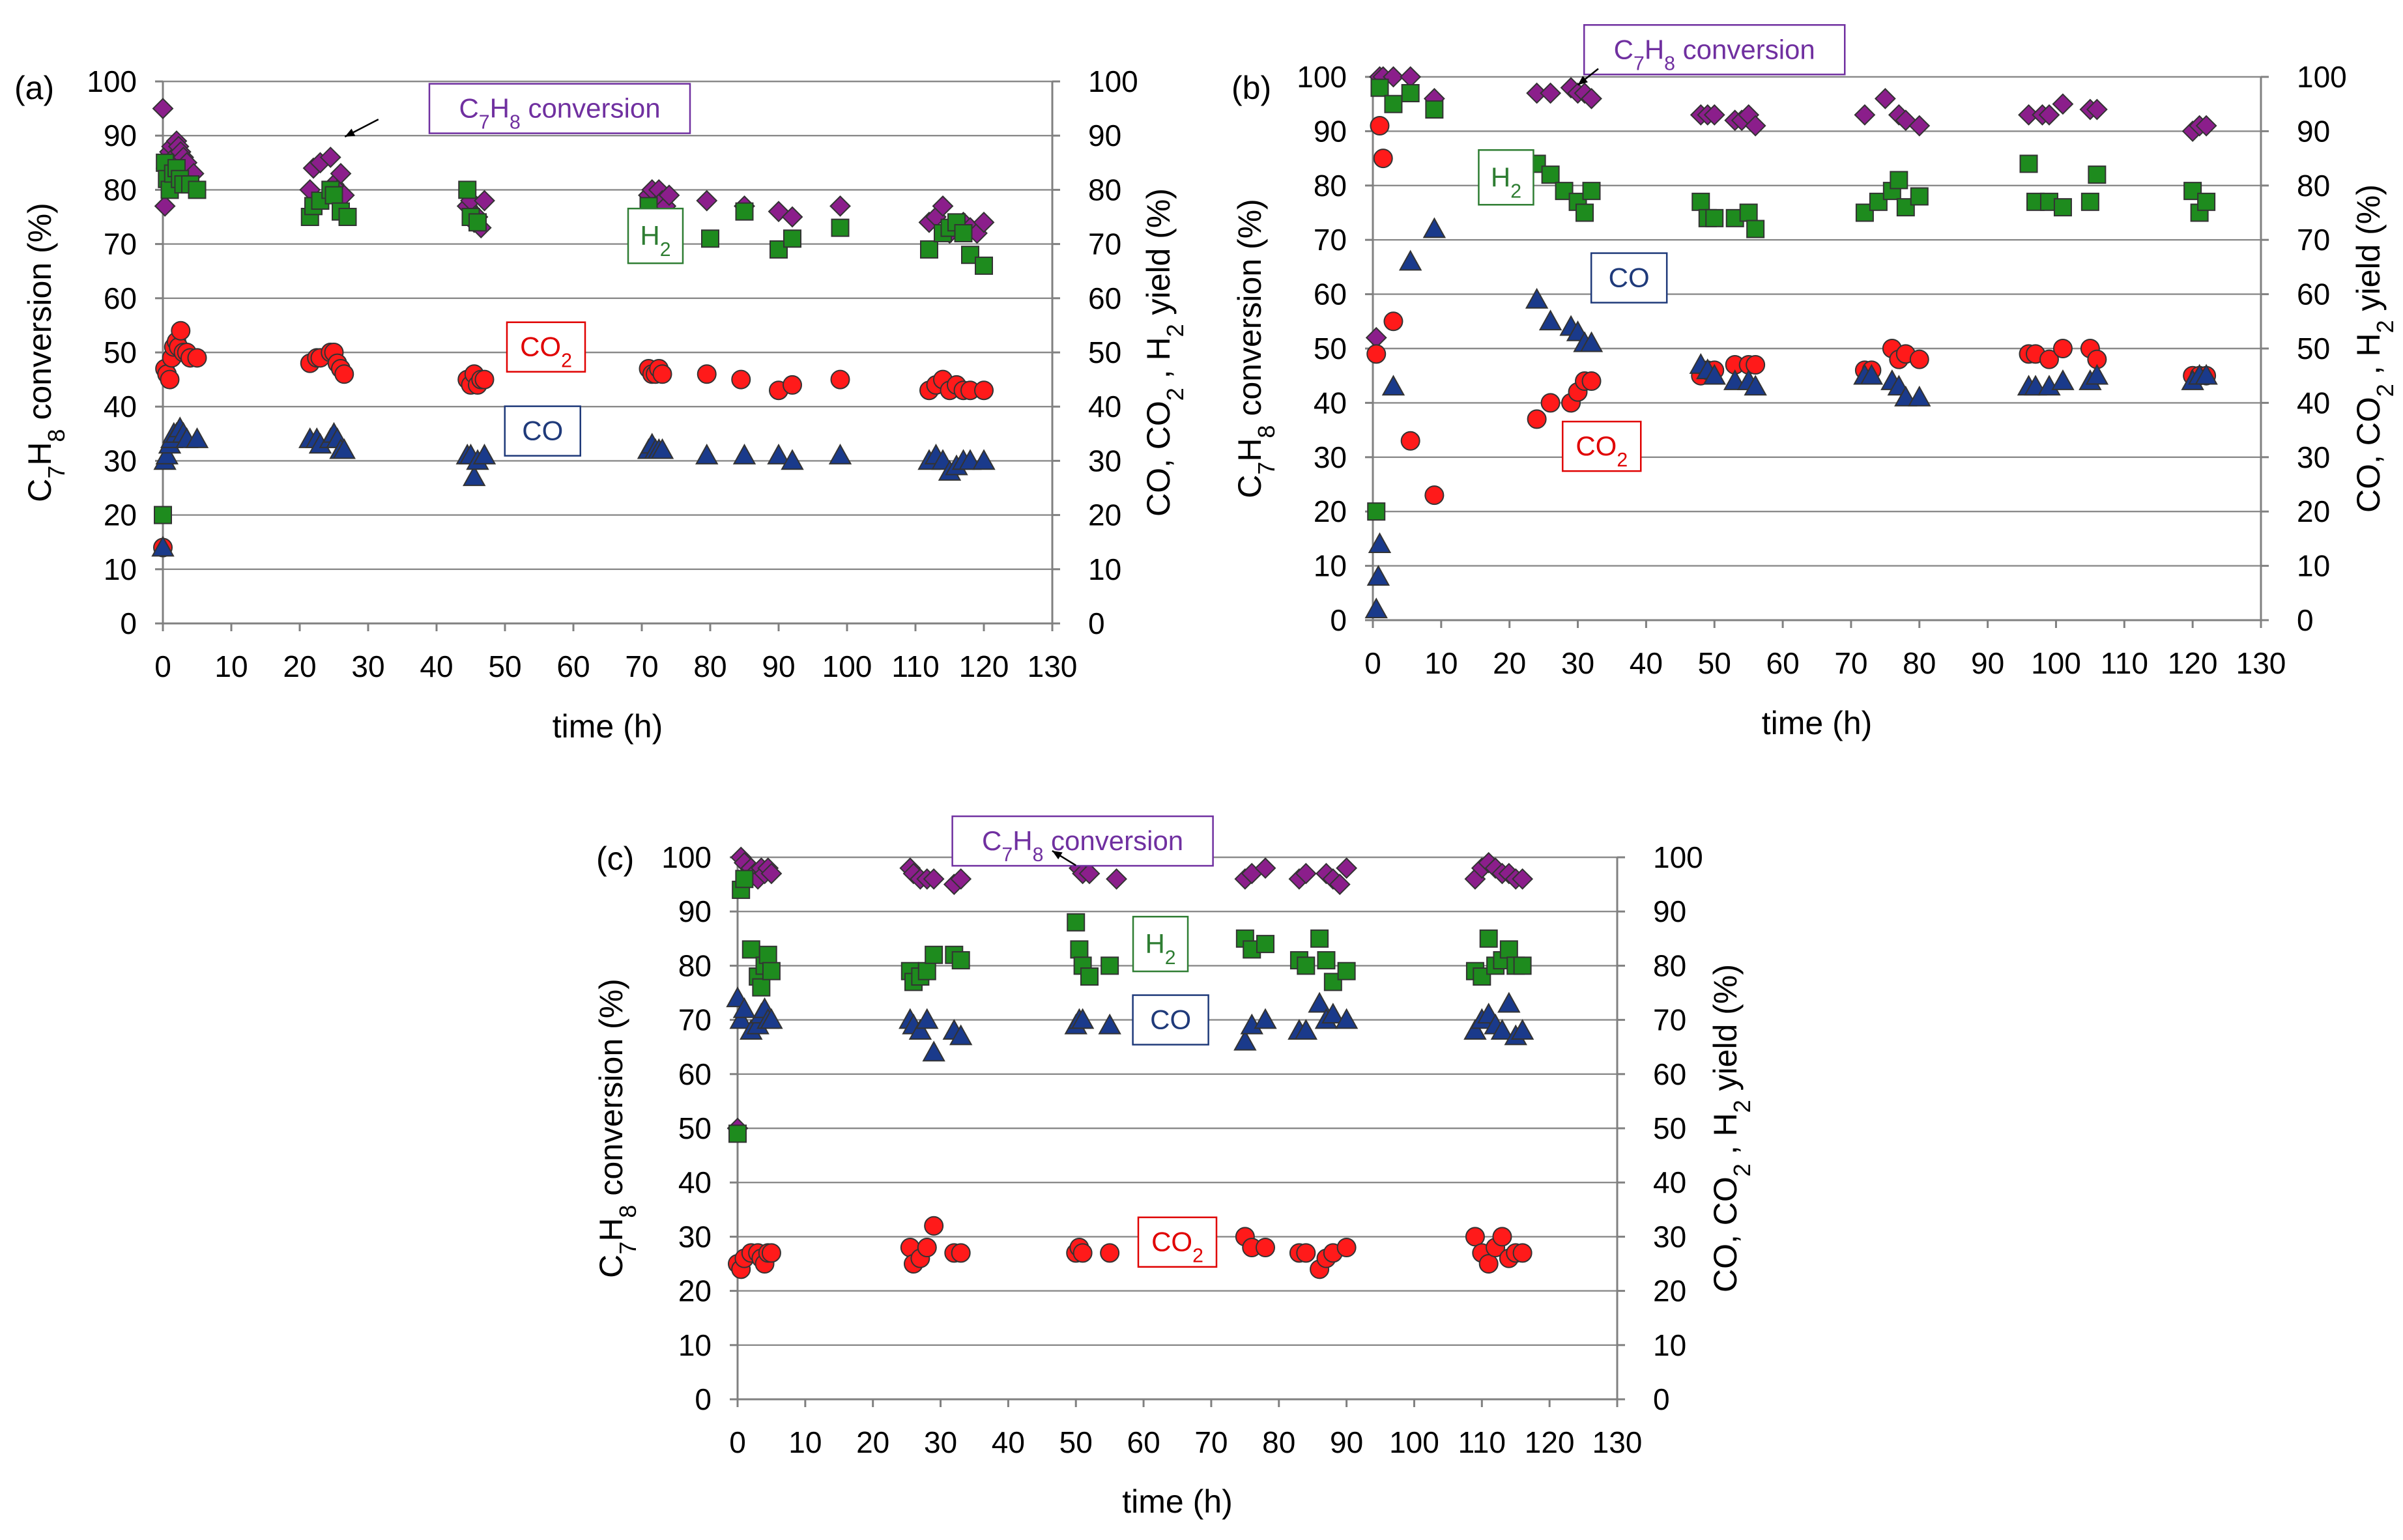 The height and width of the screenshot is (1540, 2403). I want to click on y-tick-label-left: 40, so click(1330, 403).